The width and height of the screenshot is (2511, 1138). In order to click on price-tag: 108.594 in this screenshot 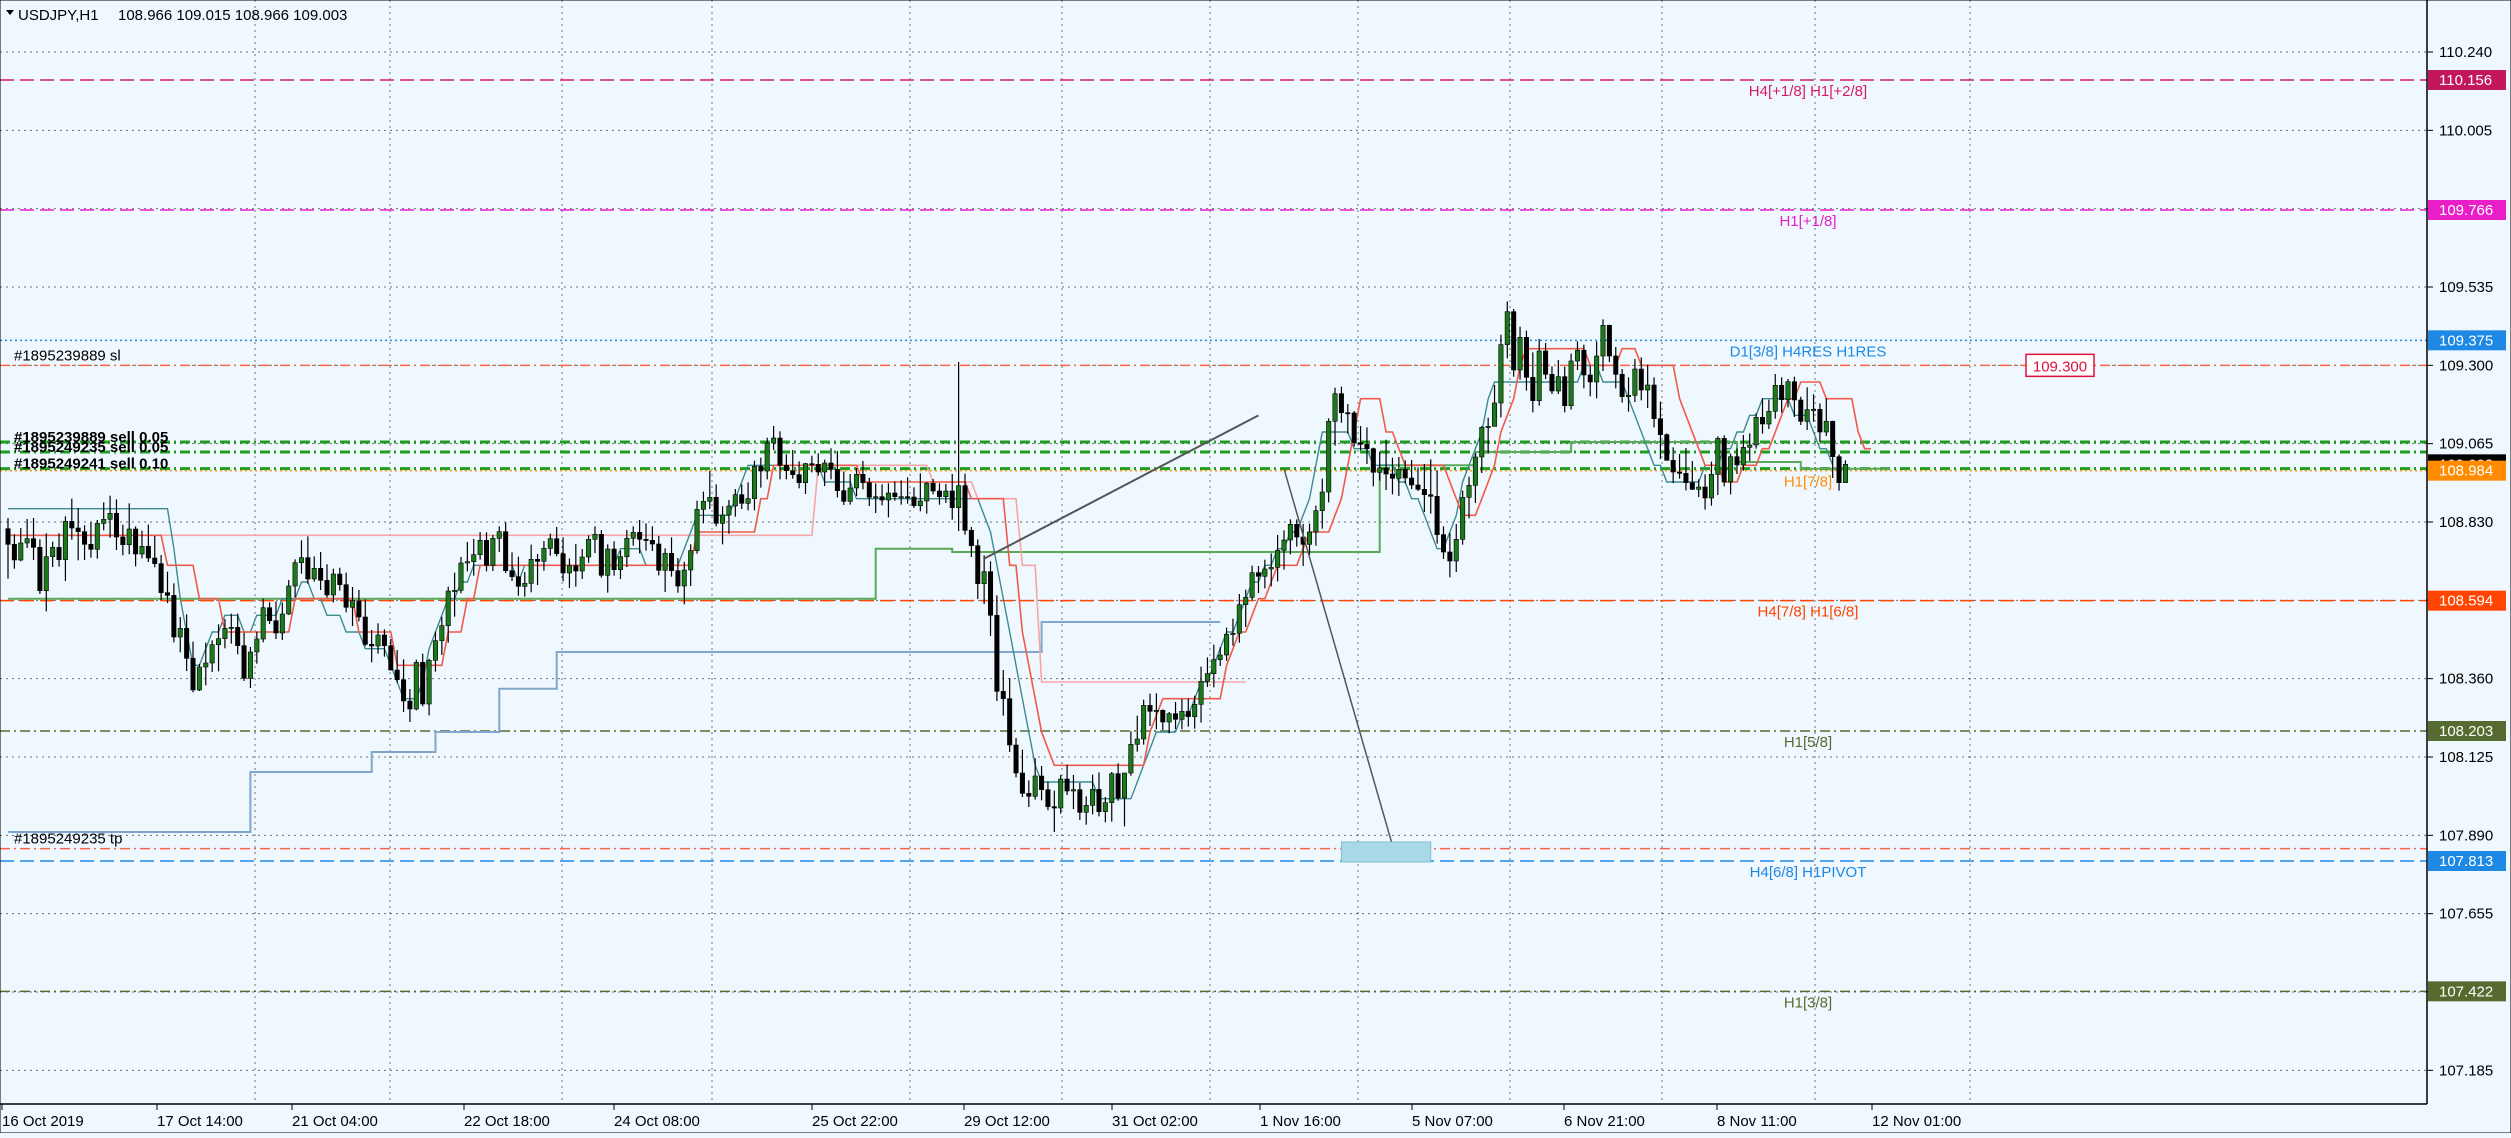, I will do `click(2467, 600)`.